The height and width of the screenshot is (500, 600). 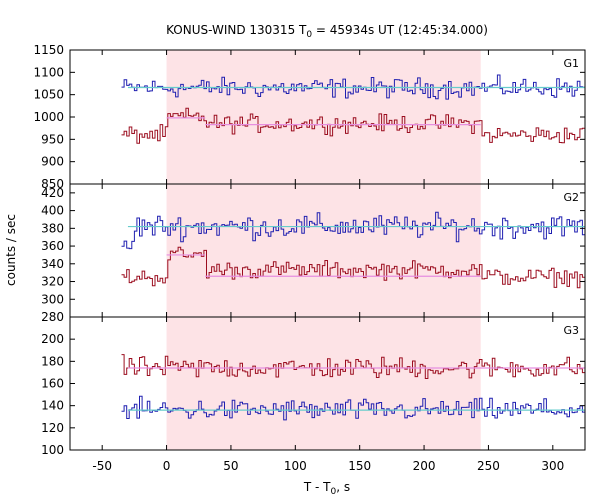 I want to click on y-tick-label: 320, so click(x=52, y=282).